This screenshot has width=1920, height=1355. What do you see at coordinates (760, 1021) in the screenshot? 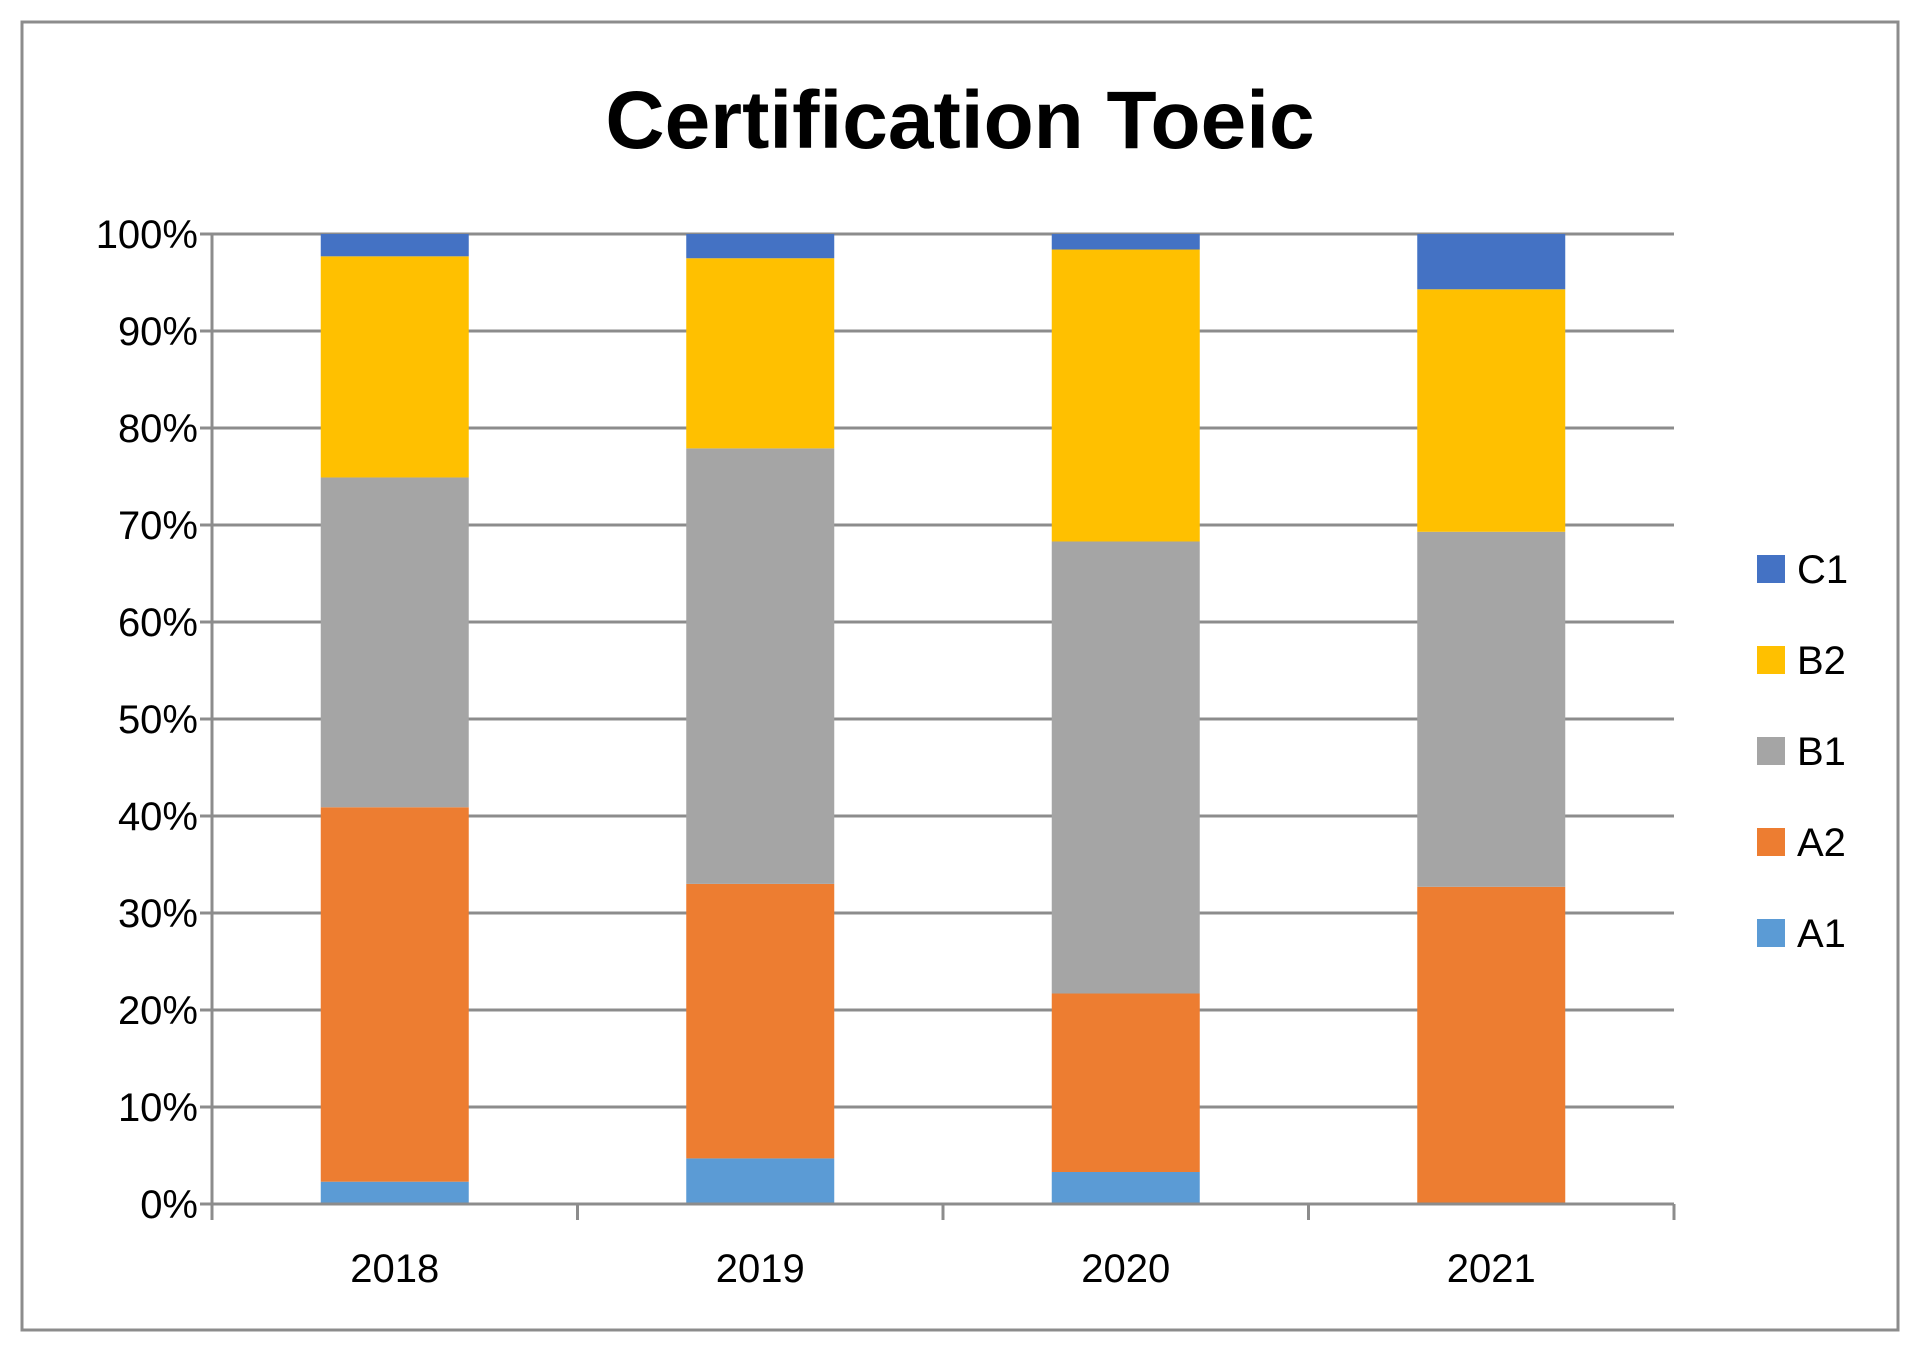
I see `bar-segment-a2-2019` at bounding box center [760, 1021].